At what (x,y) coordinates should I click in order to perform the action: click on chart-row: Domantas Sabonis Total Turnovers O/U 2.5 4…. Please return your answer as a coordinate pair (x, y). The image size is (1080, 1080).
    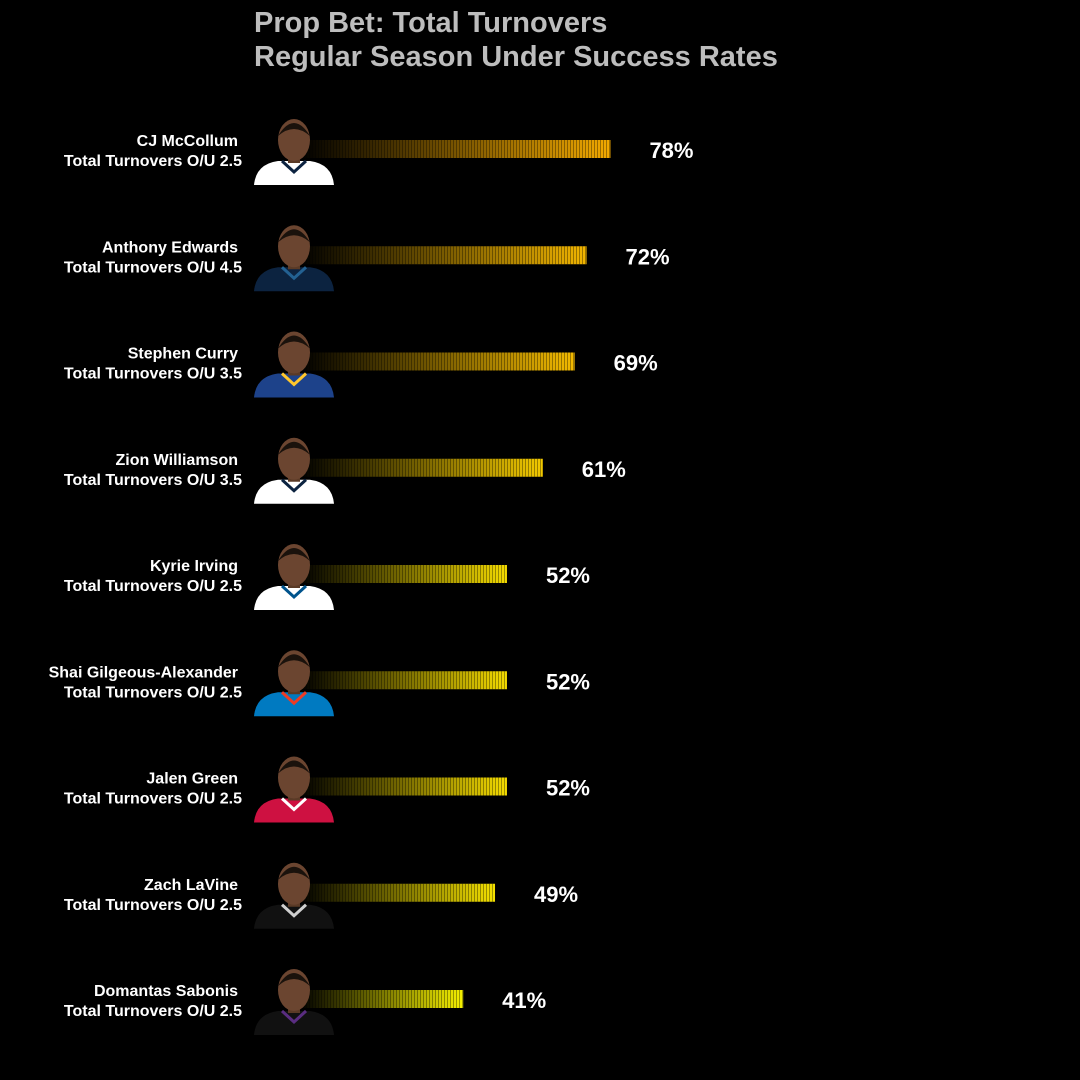
    Looking at the image, I should click on (305, 1002).